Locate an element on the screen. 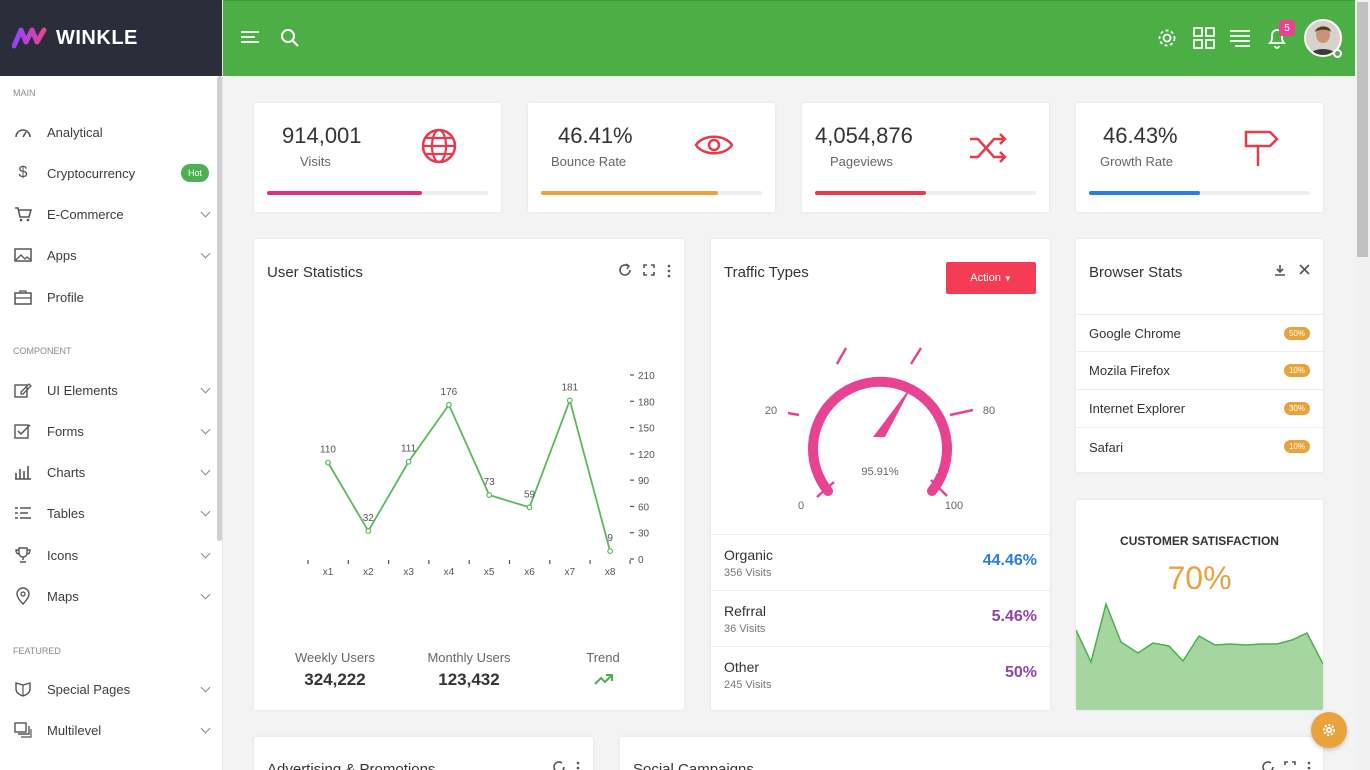 The image size is (1370, 770). trending-up-icon is located at coordinates (603, 679).